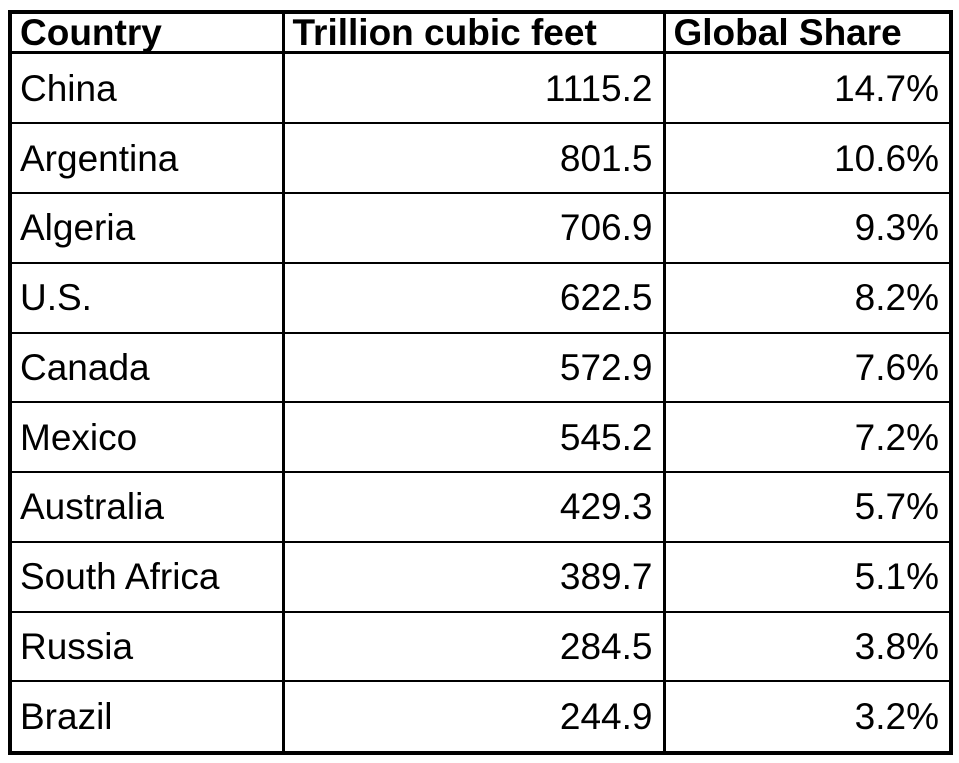 The image size is (959, 763). What do you see at coordinates (807, 32) in the screenshot?
I see `header-global-share: Global Share` at bounding box center [807, 32].